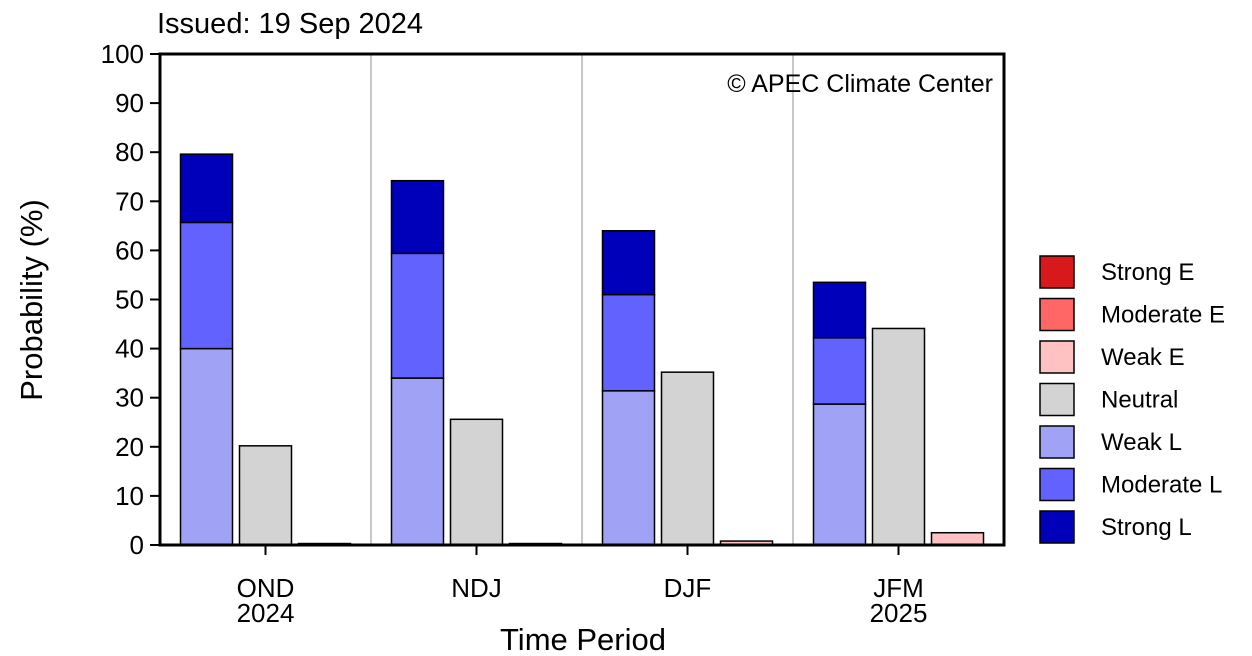  Describe the element at coordinates (1057, 527) in the screenshot. I see `legend-swatch-strong-l` at that location.